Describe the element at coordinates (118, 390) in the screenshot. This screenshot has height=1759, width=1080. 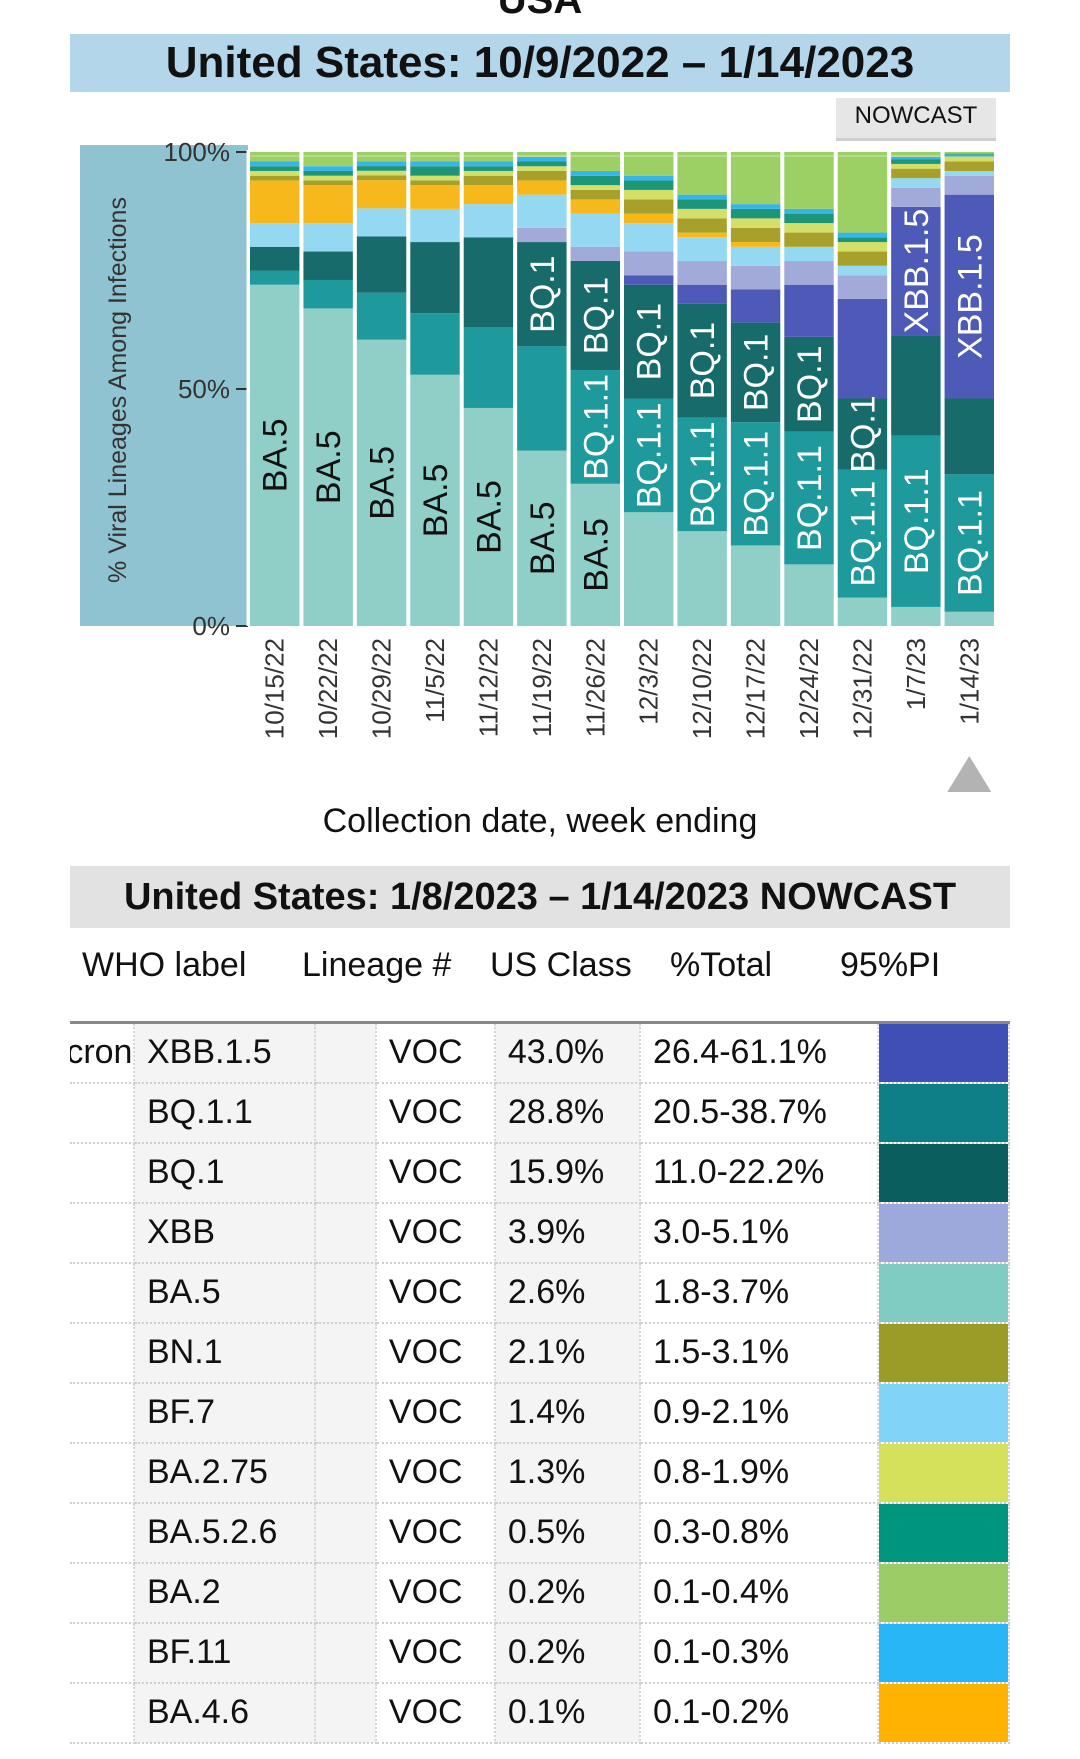
I see `y-axis-label: % Viral Lineages Among Infections` at that location.